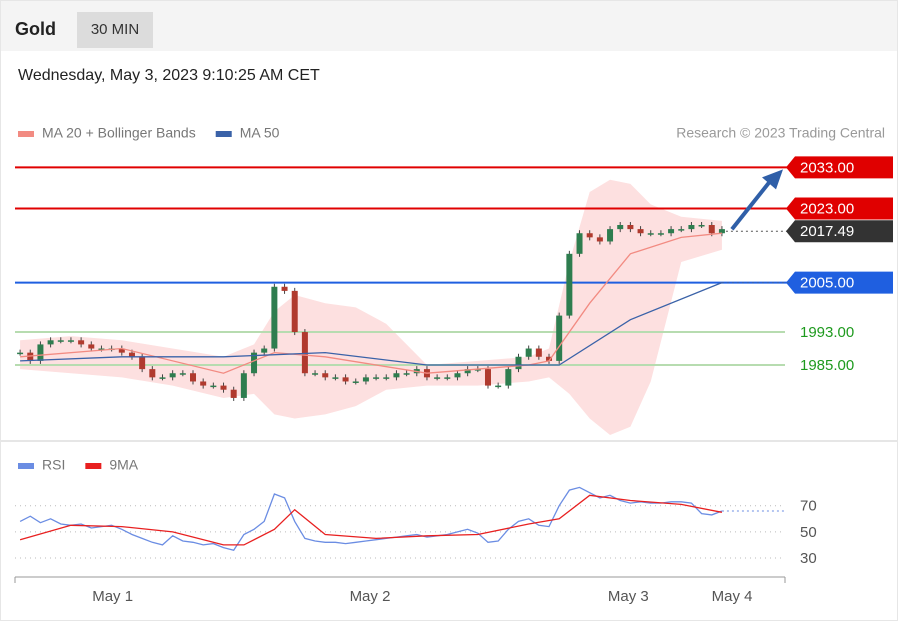  I want to click on legend-label: RSI, so click(53, 465).